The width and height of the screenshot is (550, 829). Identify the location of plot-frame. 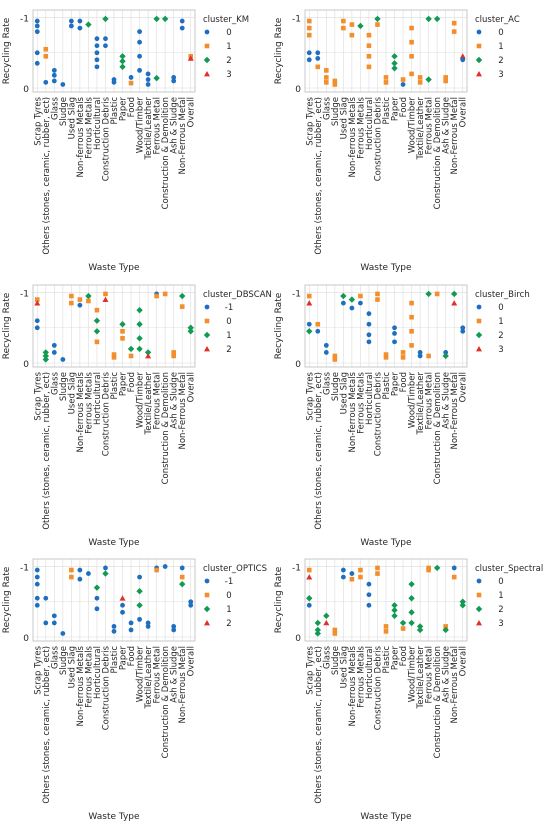
(386, 600).